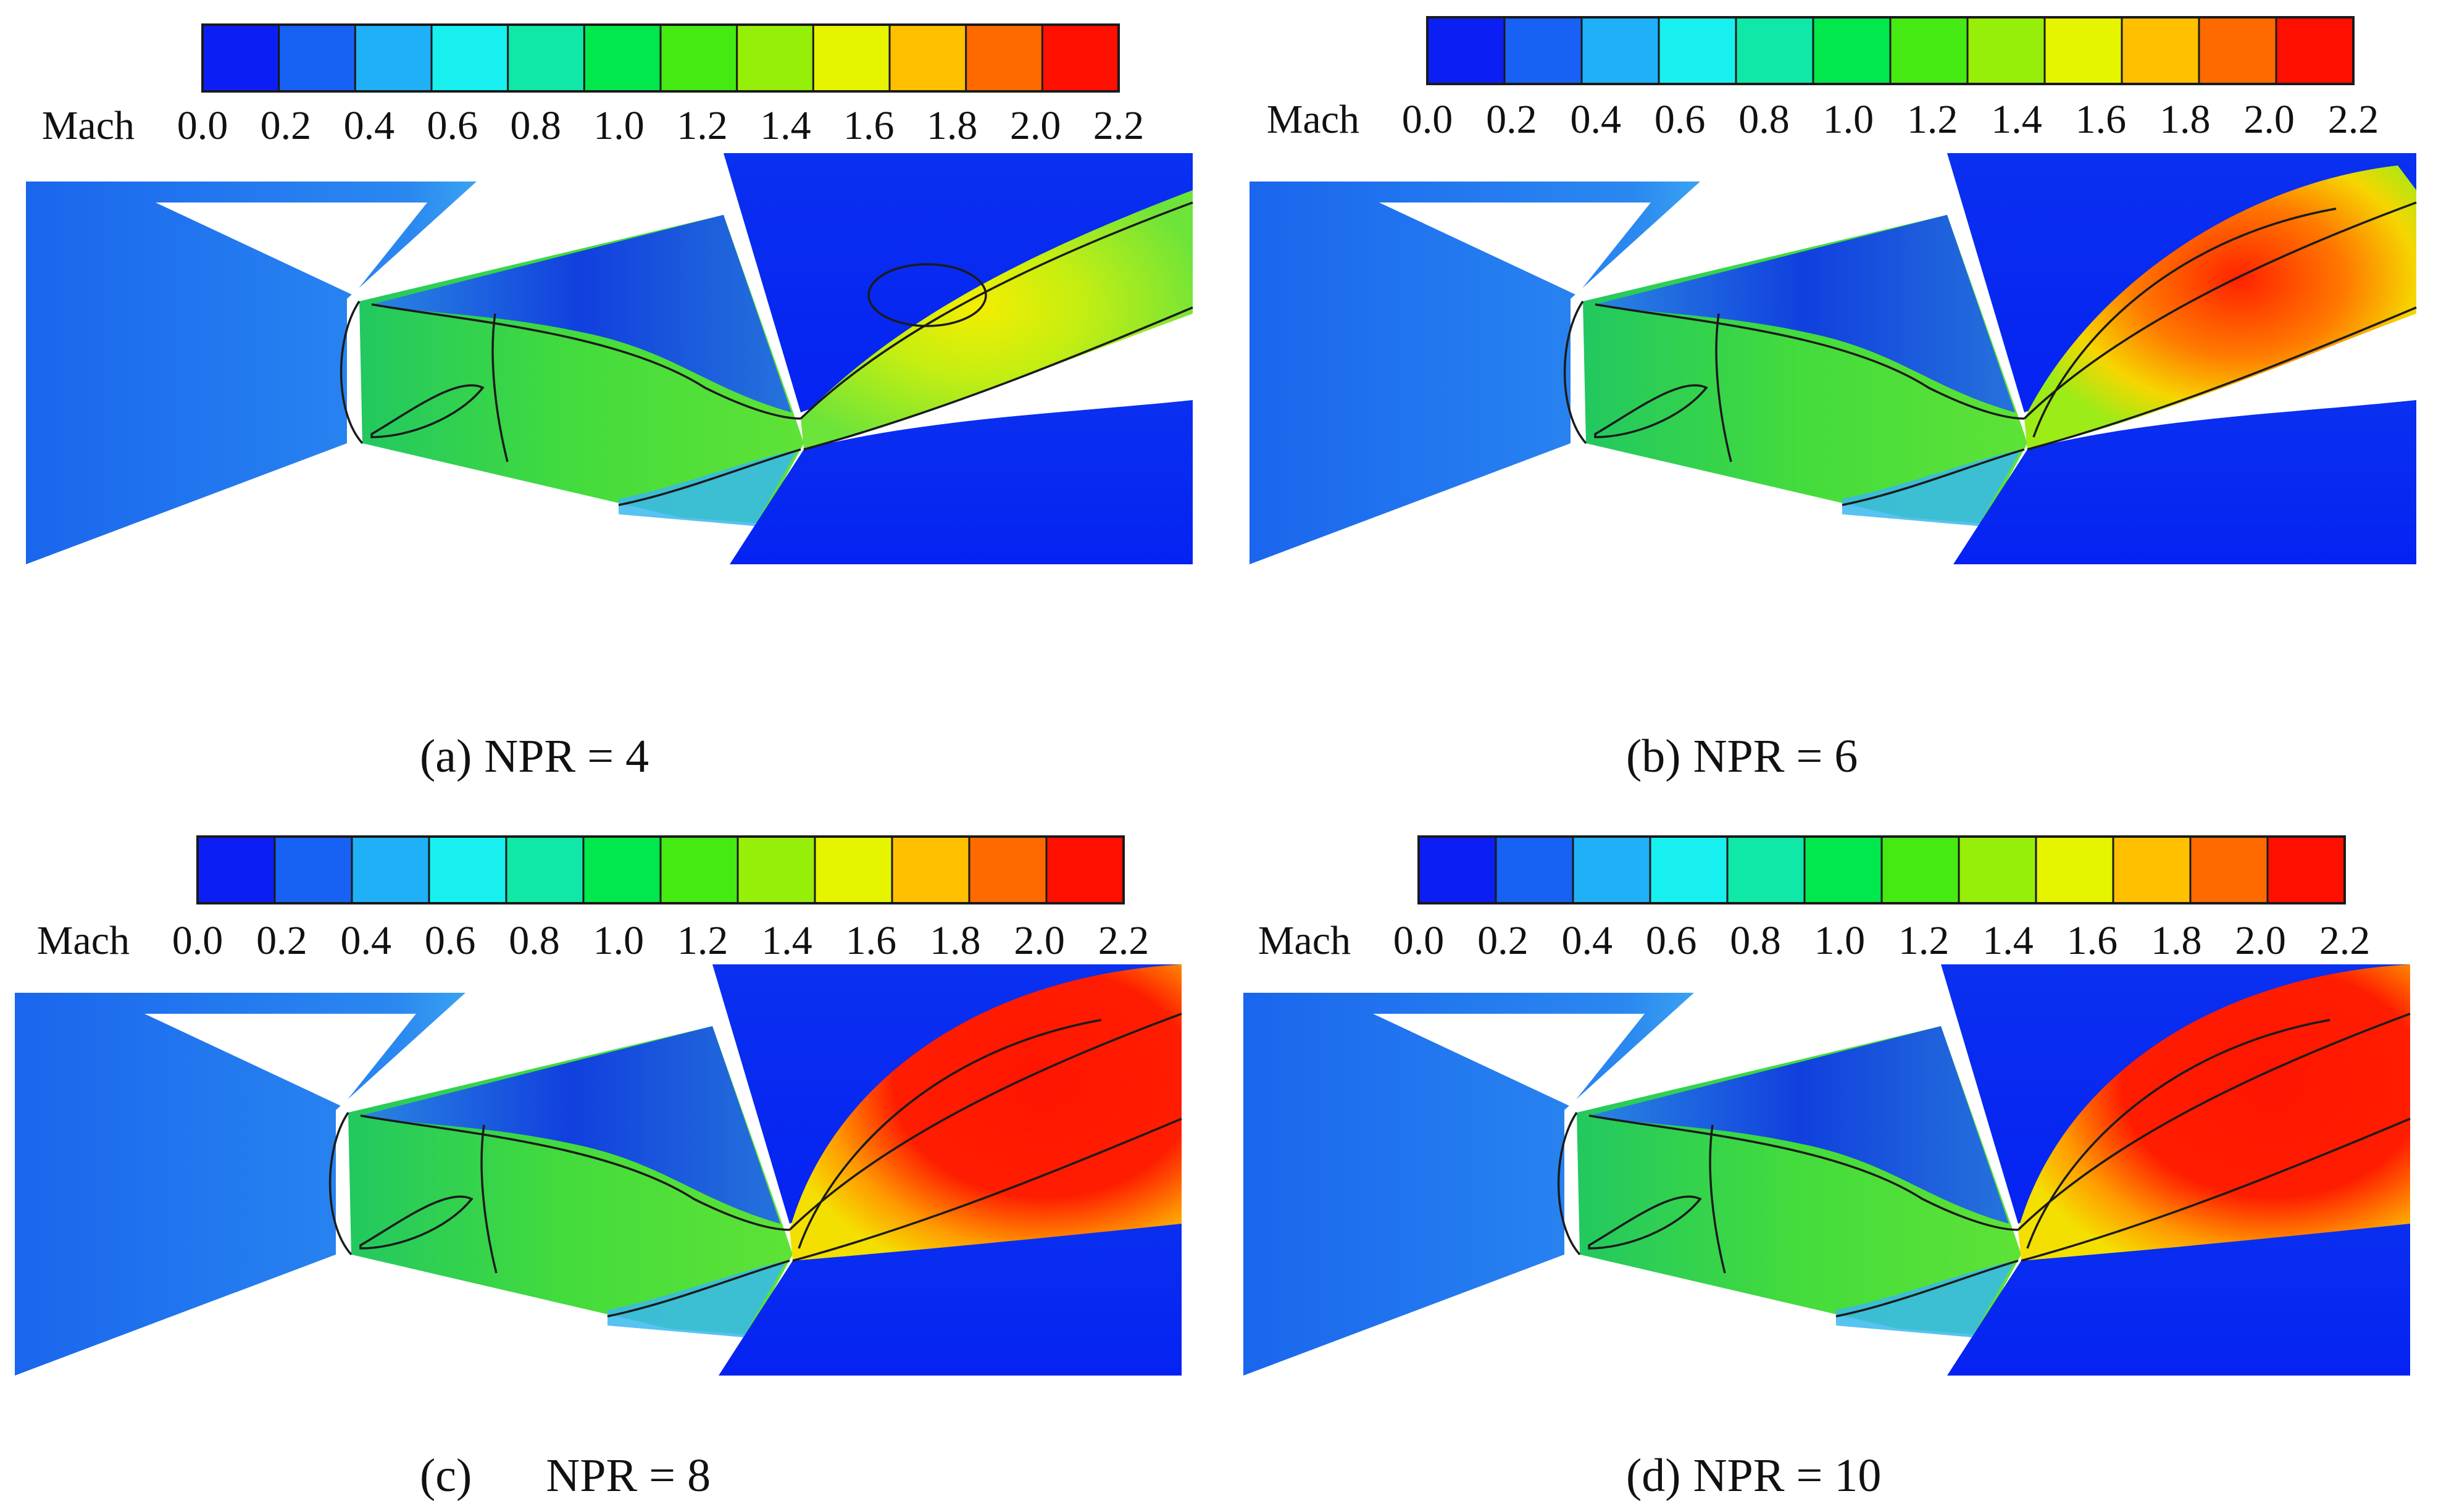 The height and width of the screenshot is (1512, 2441). I want to click on panel-caption-value: NPR = 8, so click(628, 1476).